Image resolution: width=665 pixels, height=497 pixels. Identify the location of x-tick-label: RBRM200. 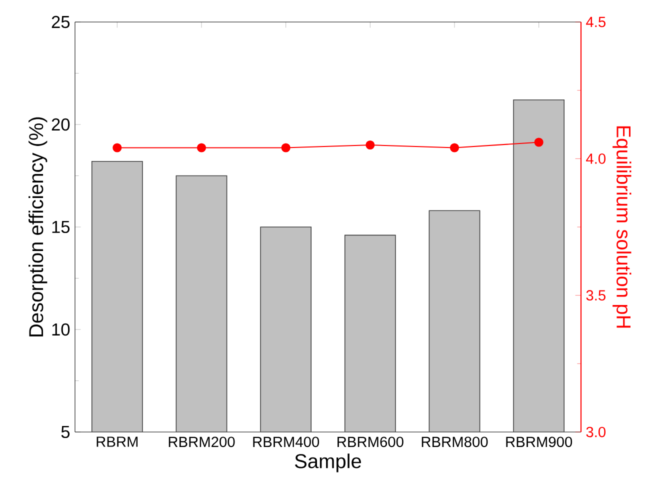
(201, 442).